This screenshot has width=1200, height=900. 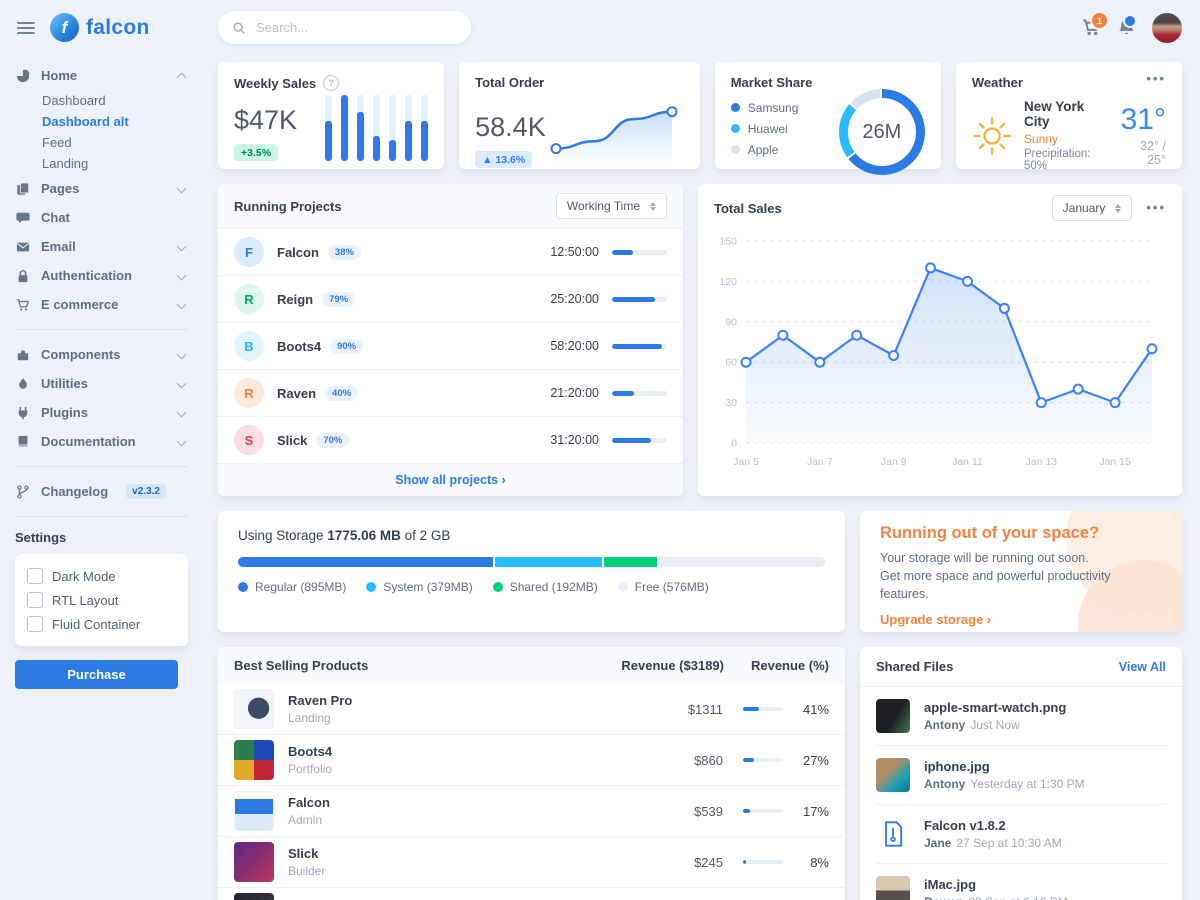 I want to click on weather-card: Weather ••• New York City, so click(x=1068, y=117).